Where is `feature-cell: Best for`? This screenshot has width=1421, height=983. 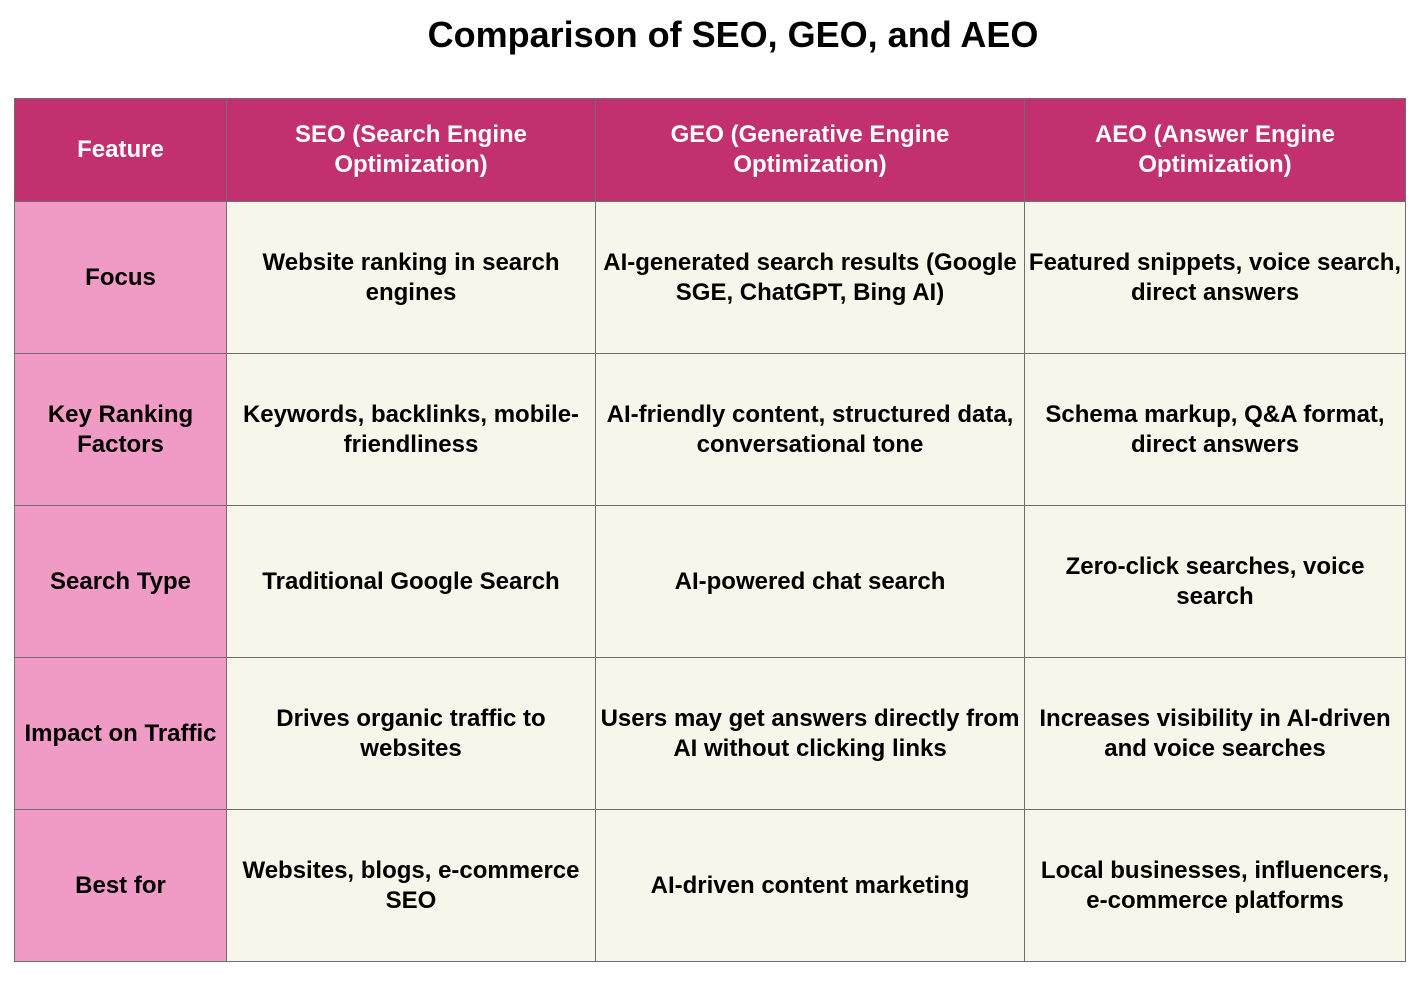
feature-cell: Best for is located at coordinates (120, 885).